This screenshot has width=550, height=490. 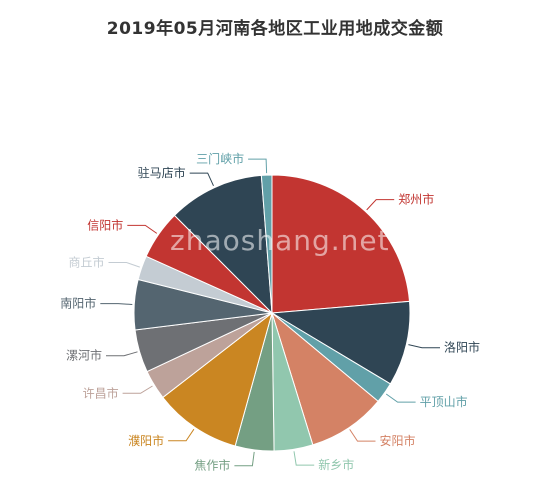 What do you see at coordinates (84, 355) in the screenshot?
I see `slice-label: 漯河市` at bounding box center [84, 355].